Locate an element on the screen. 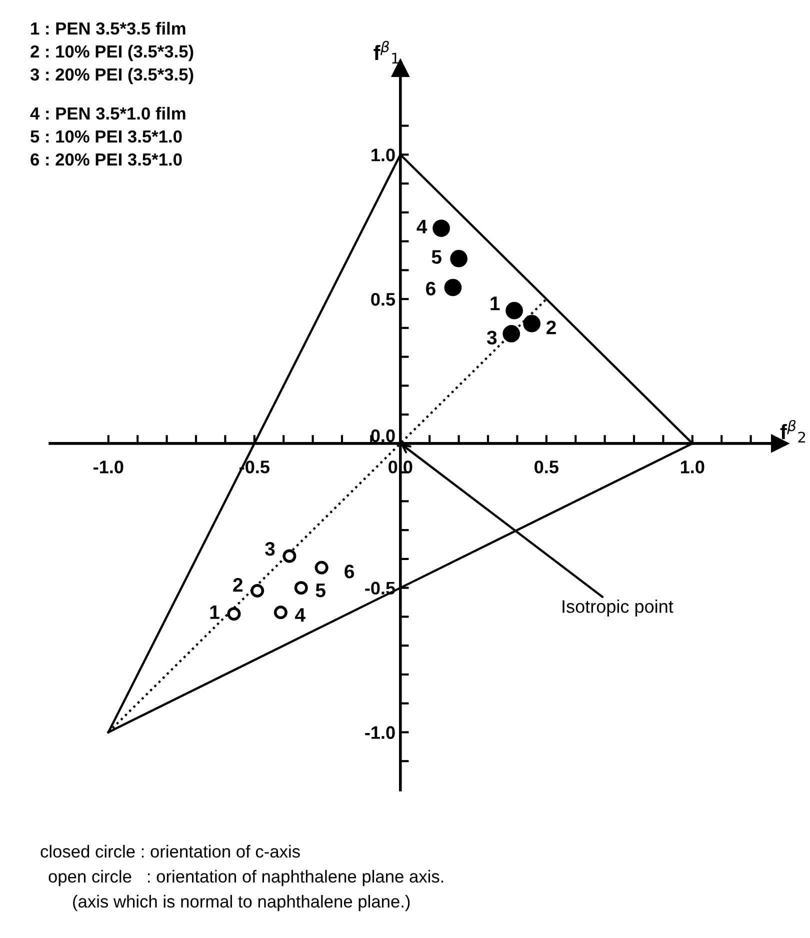 The image size is (810, 938). annotation: Isotropic point is located at coordinates (618, 608).